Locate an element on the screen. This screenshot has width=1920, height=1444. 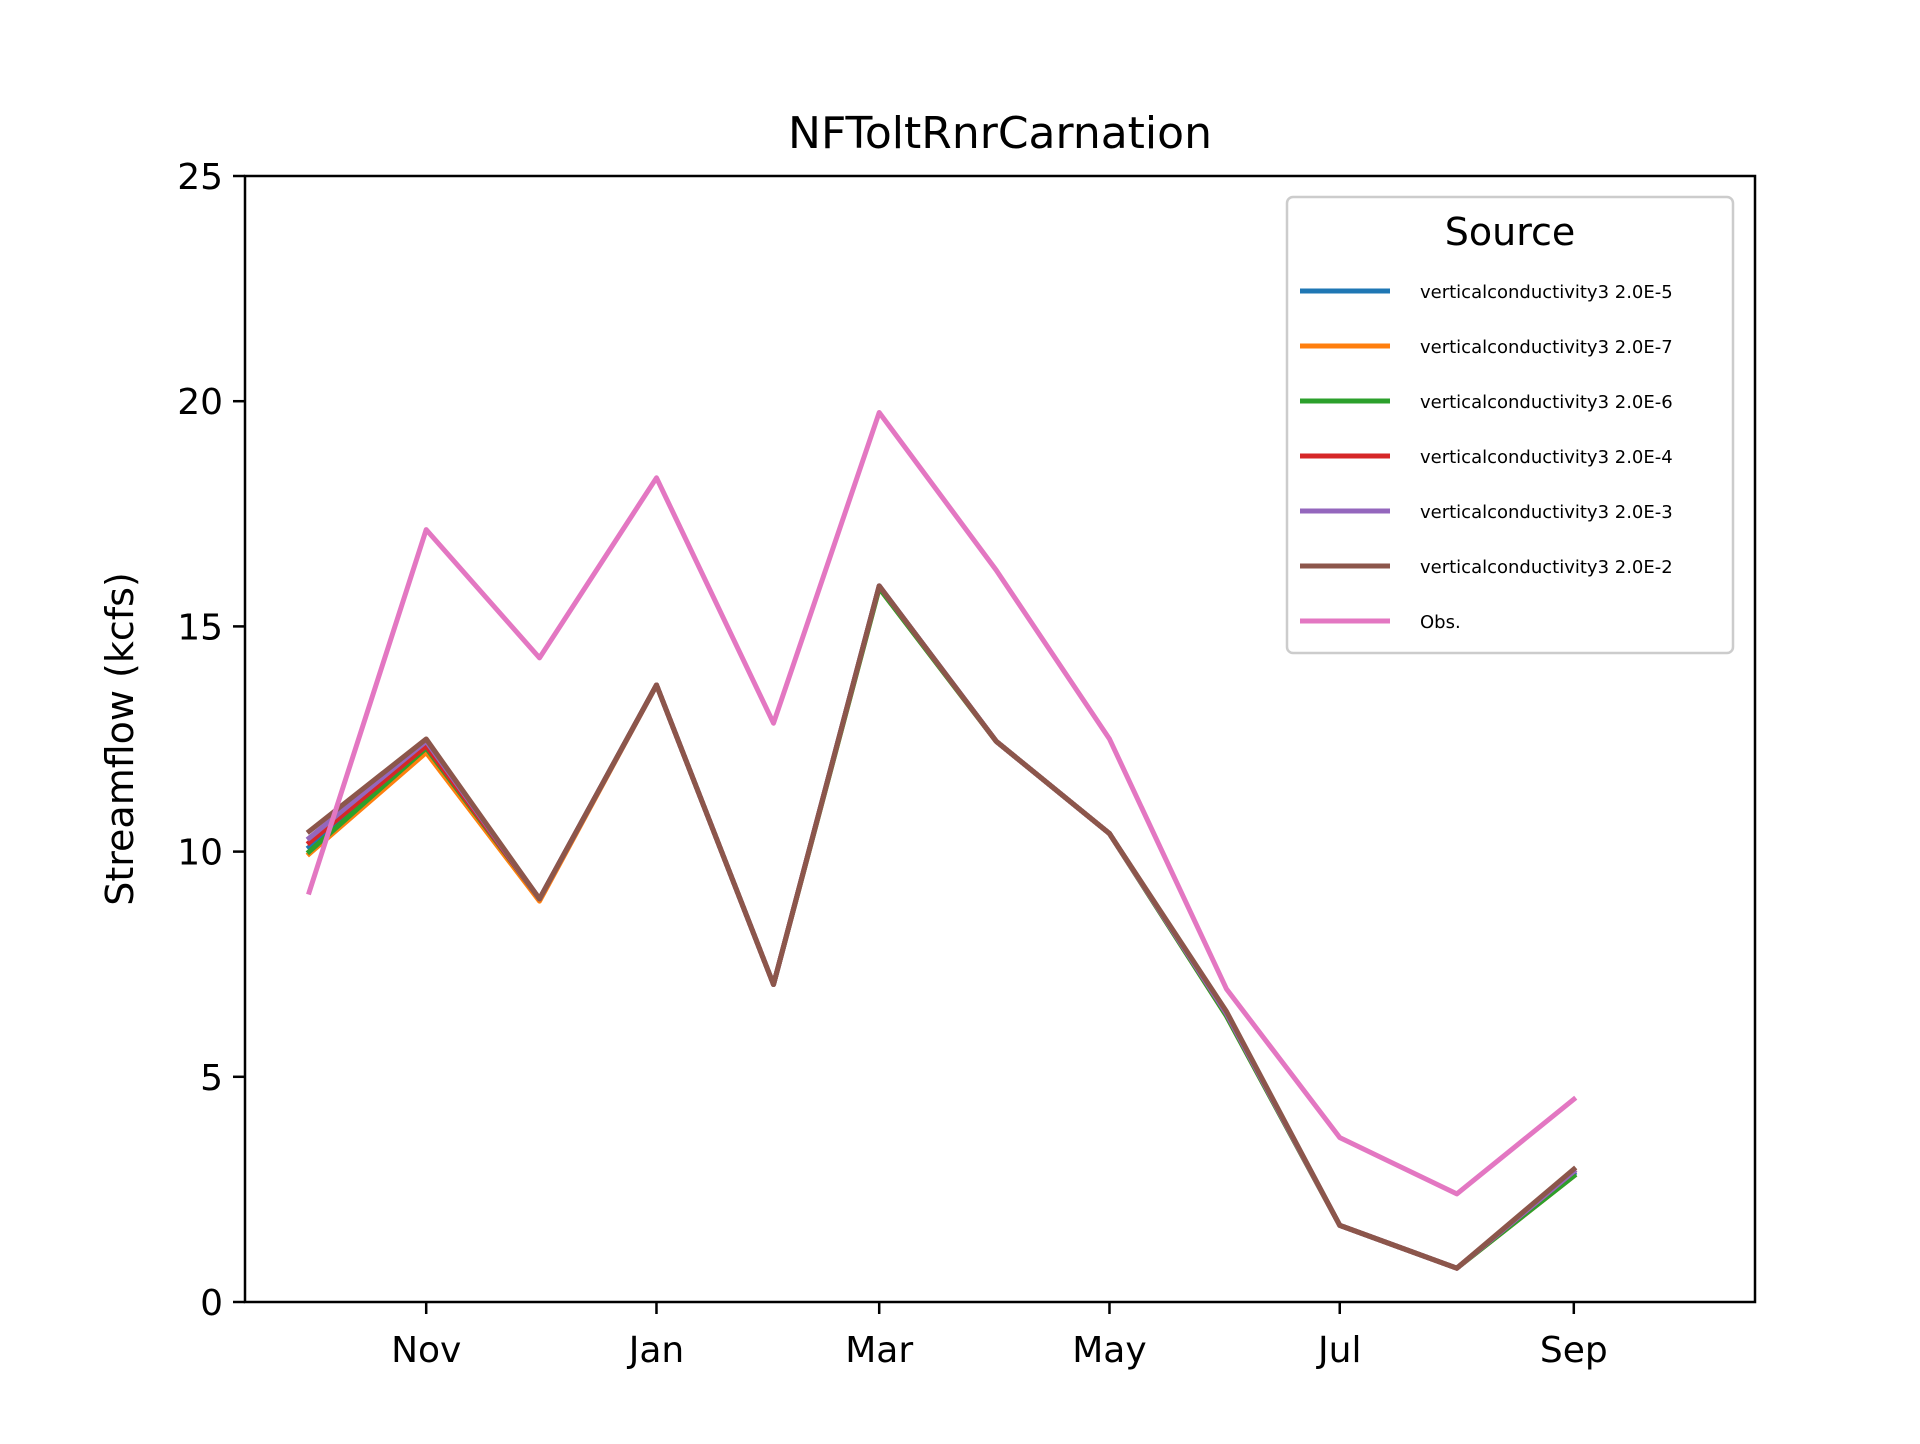
legend-entry-label: verticalconductivity3 2.0E-5 is located at coordinates (1546, 292).